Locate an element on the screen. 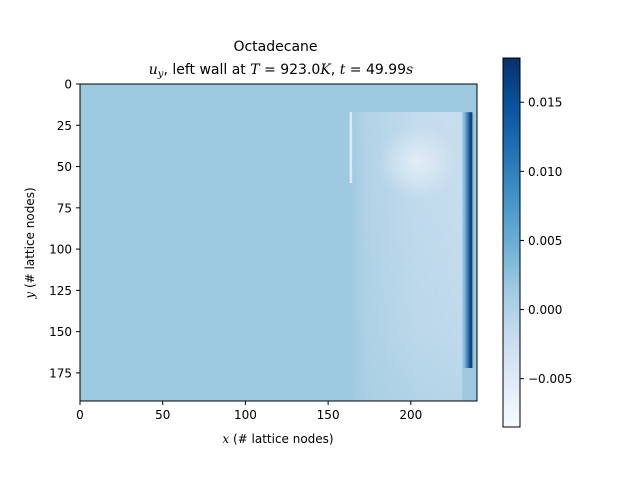 This screenshot has height=480, width=640. colorbar-tick-label: 0.005 is located at coordinates (545, 241).